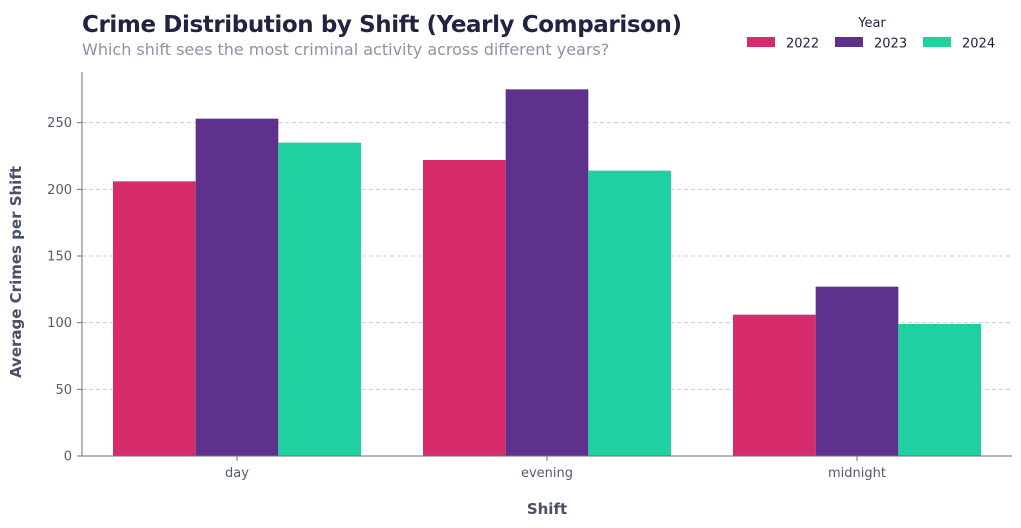 The image size is (1021, 528). I want to click on y-axis-title: Average Crimes per Shift, so click(16, 272).